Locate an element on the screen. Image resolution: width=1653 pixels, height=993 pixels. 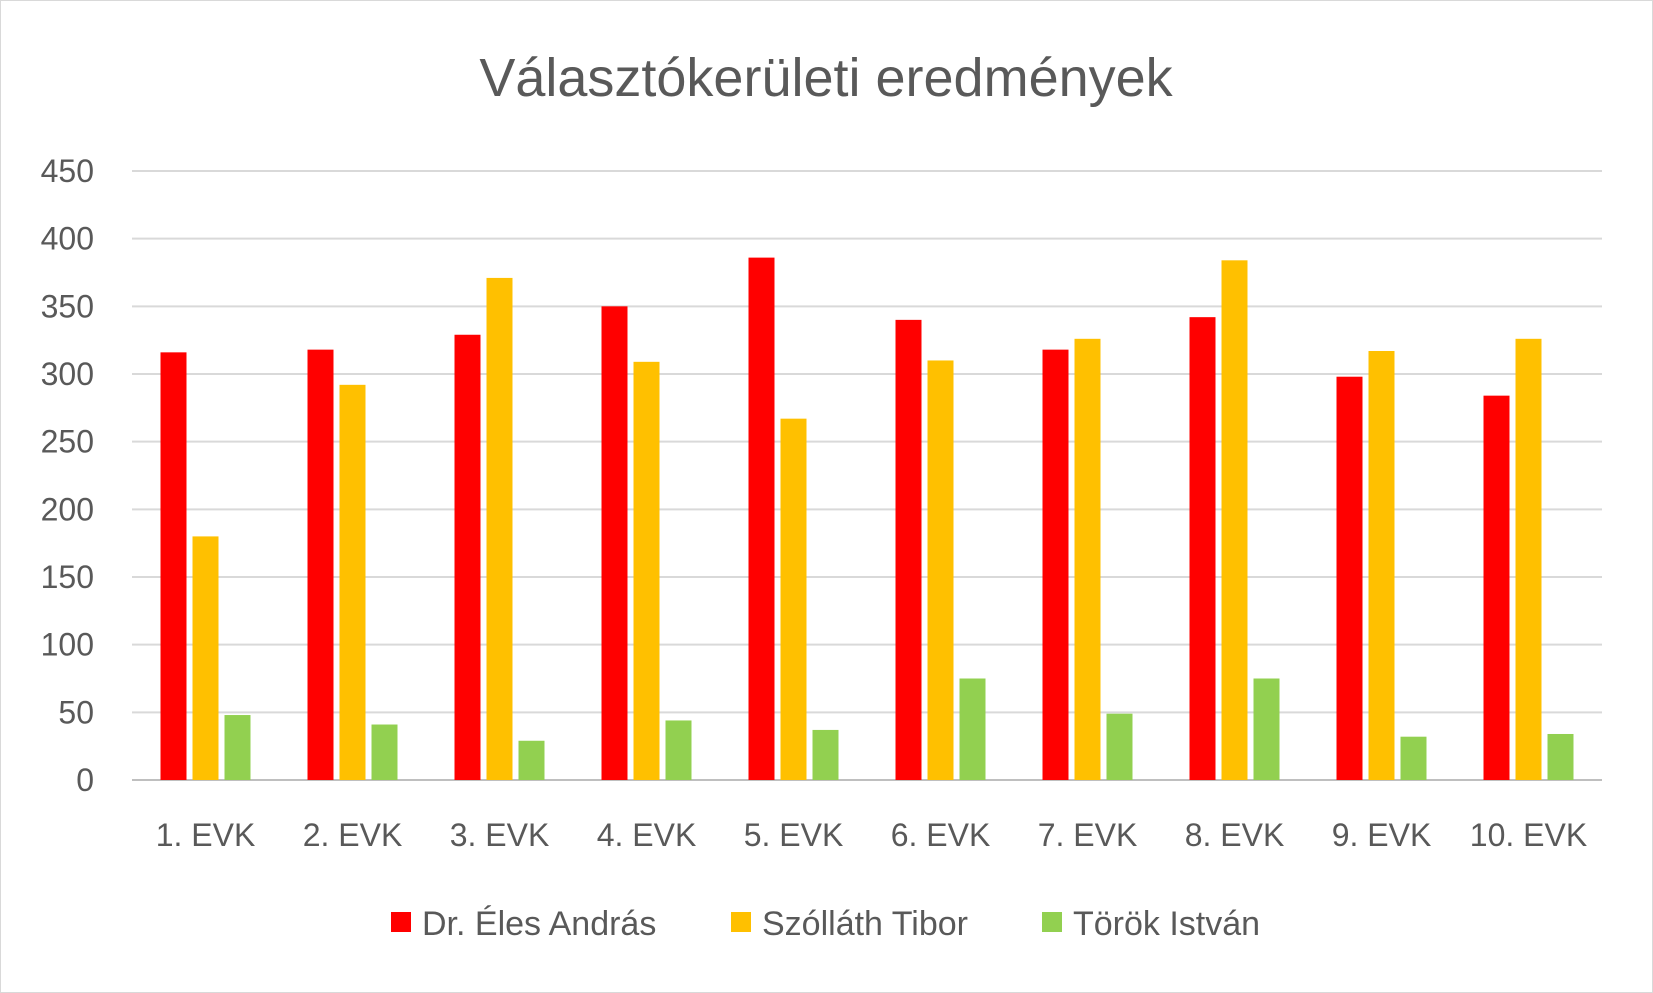
x-tick-label: 2. EVK is located at coordinates (353, 835).